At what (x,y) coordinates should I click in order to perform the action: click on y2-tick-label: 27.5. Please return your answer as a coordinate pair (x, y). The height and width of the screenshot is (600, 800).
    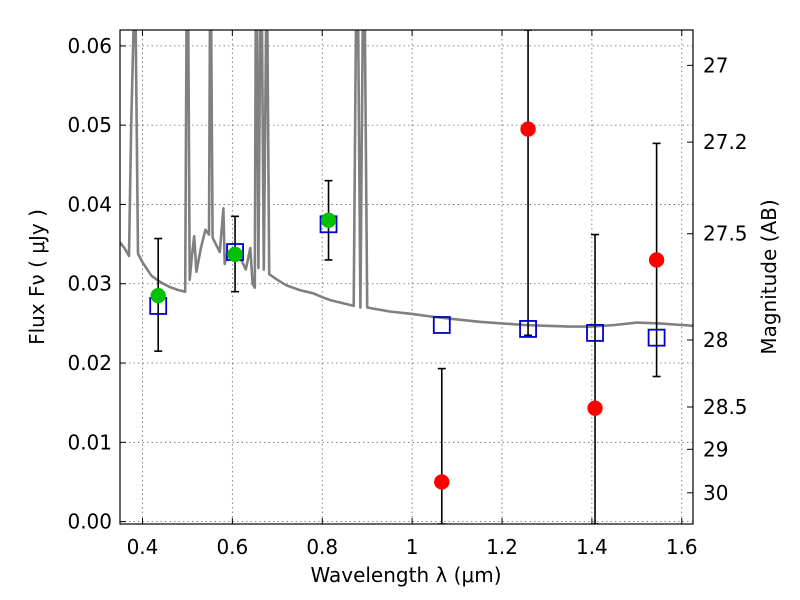
    Looking at the image, I should click on (725, 234).